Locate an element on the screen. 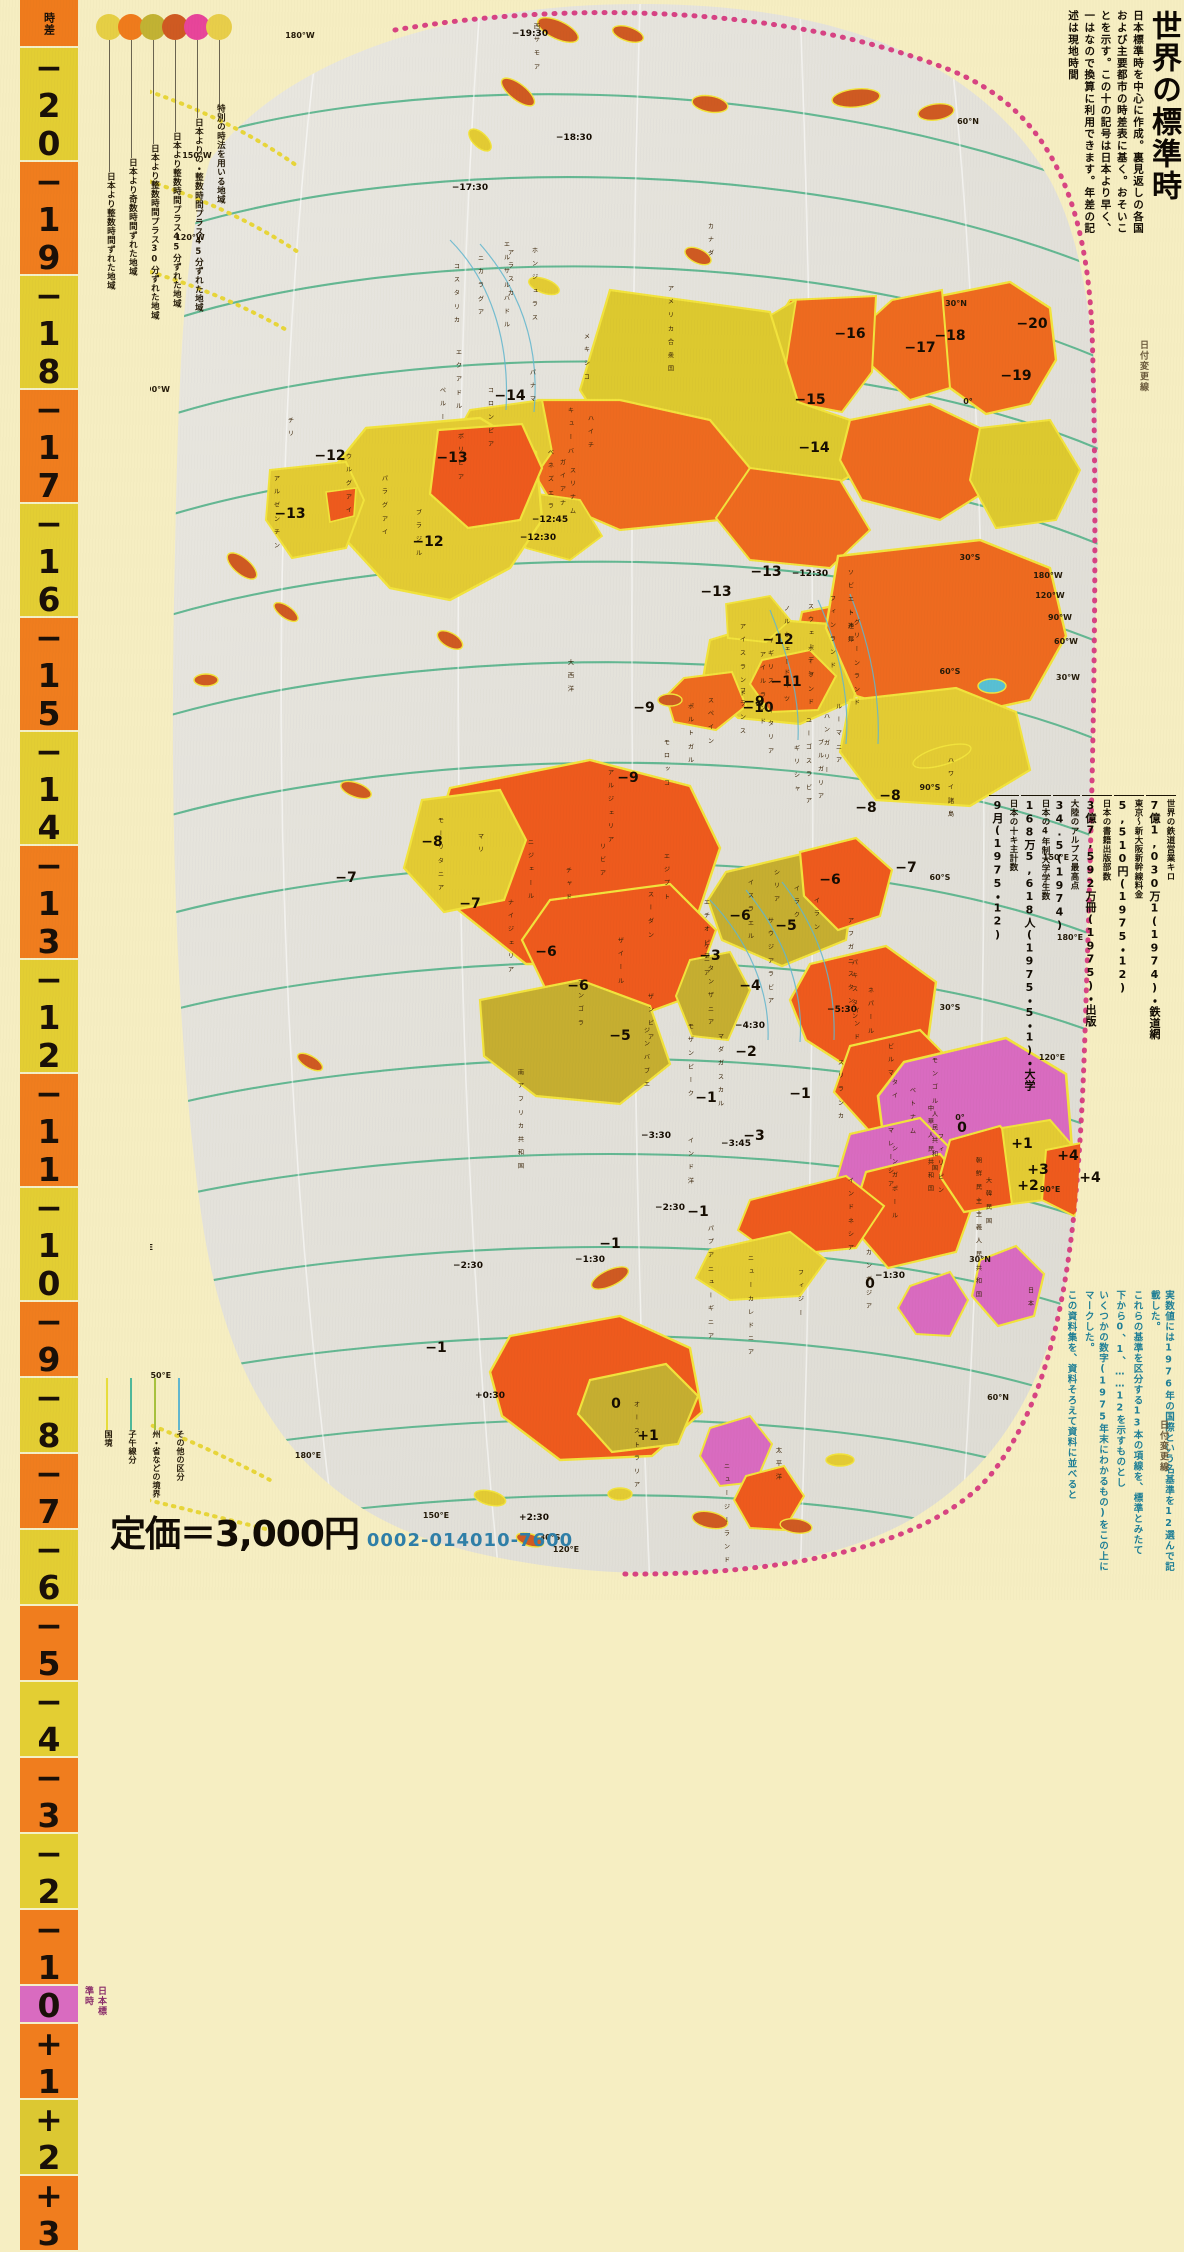 The image size is (1184, 2252). country-label: 大韓民国 is located at coordinates (988, 1200).